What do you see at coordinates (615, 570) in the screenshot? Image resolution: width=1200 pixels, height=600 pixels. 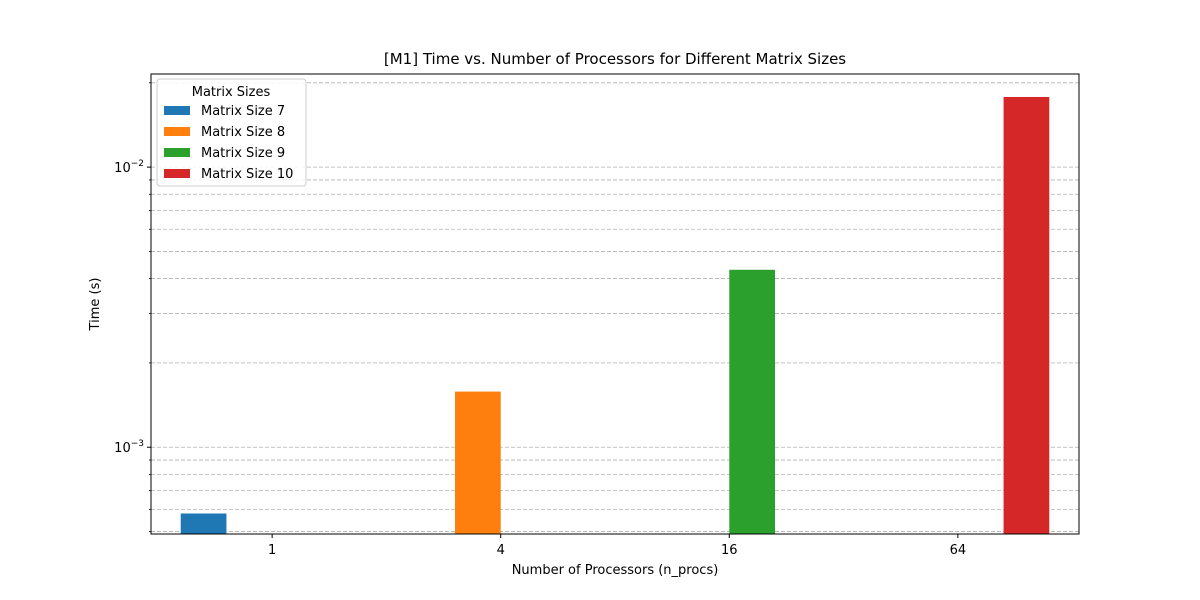 I see `x-axis-label: Number of Processors (n_procs)` at bounding box center [615, 570].